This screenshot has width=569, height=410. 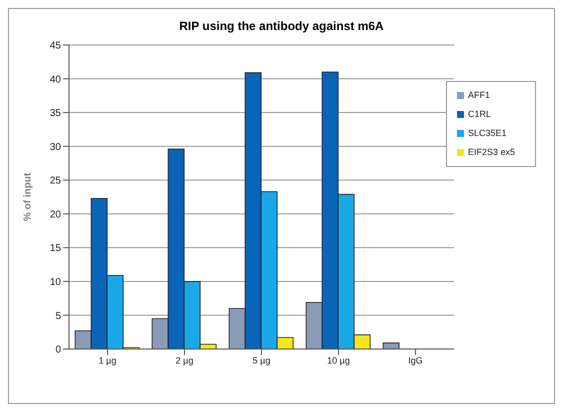 What do you see at coordinates (56, 114) in the screenshot?
I see `y-tick-label: 35` at bounding box center [56, 114].